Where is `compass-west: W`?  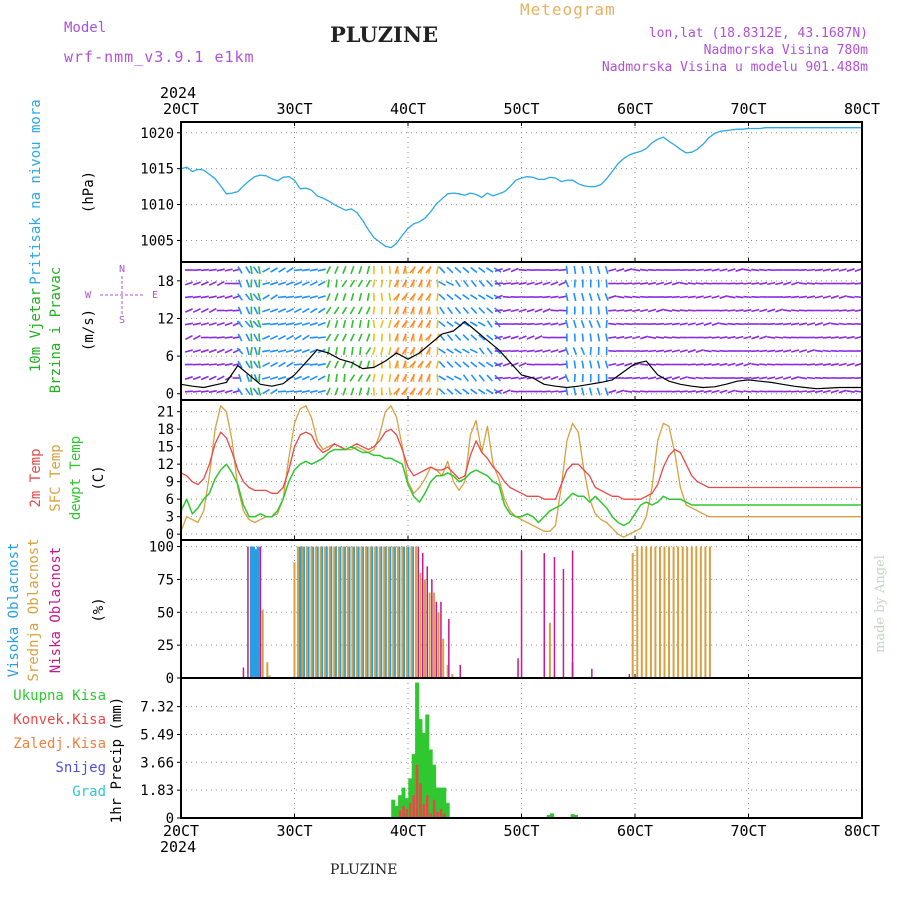
compass-west: W is located at coordinates (88, 295).